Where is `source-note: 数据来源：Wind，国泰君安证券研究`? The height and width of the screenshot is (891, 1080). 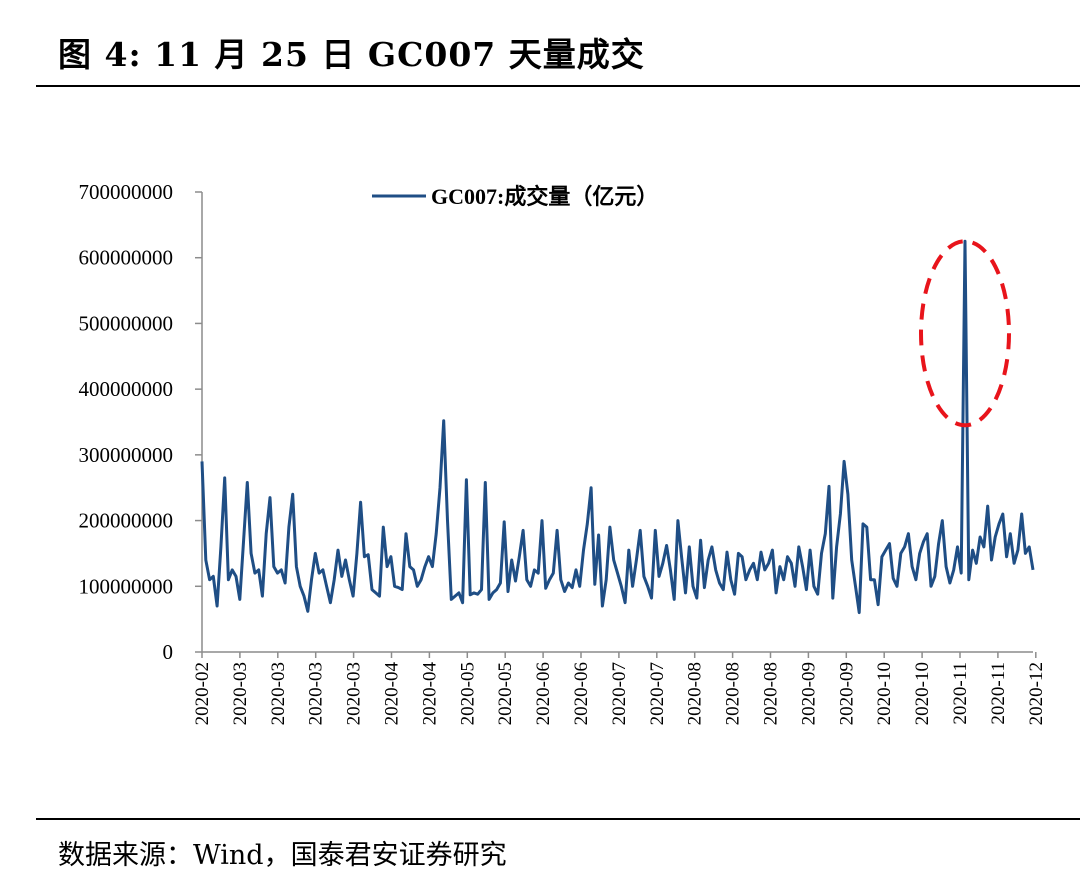 source-note: 数据来源：Wind，国泰君安证券研究 is located at coordinates (282, 855).